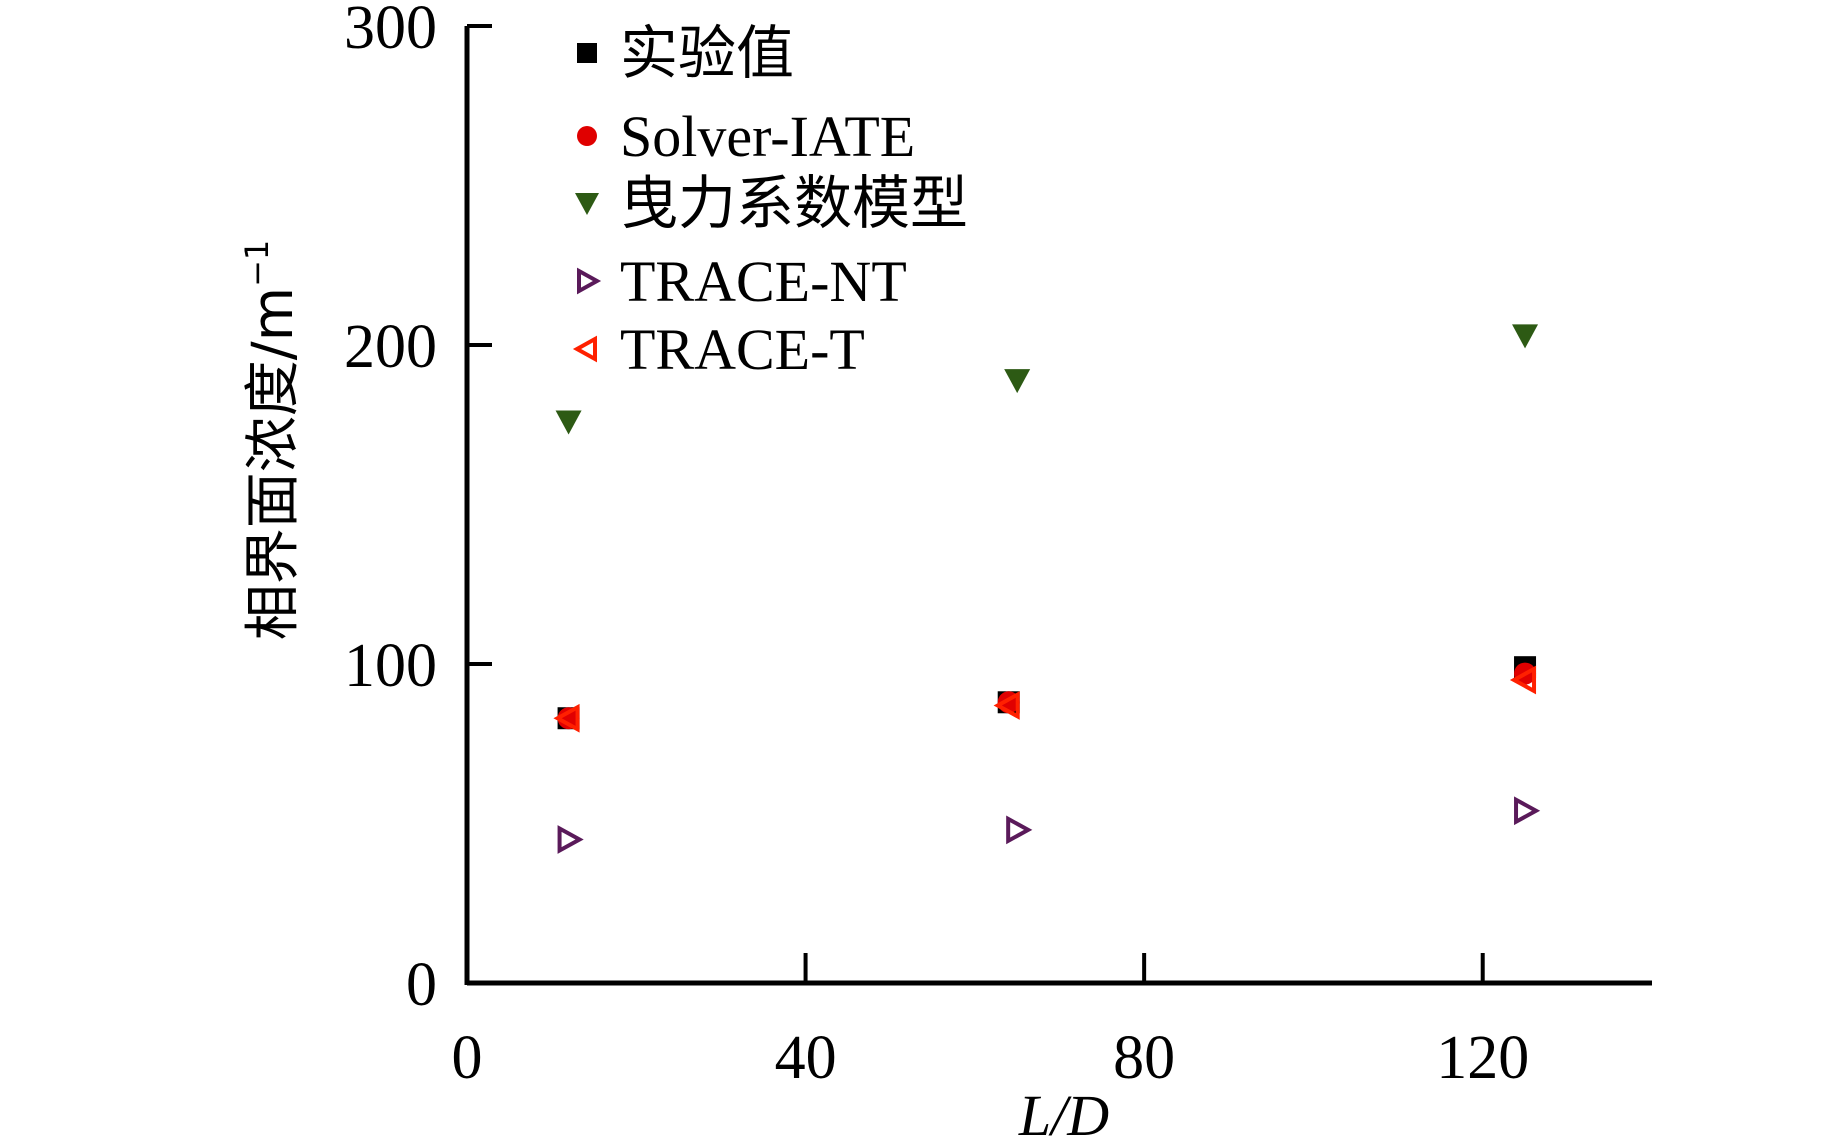 The image size is (1843, 1146). I want to click on y-axis-label-group: 相界面浓度/m−1, so click(272, 440).